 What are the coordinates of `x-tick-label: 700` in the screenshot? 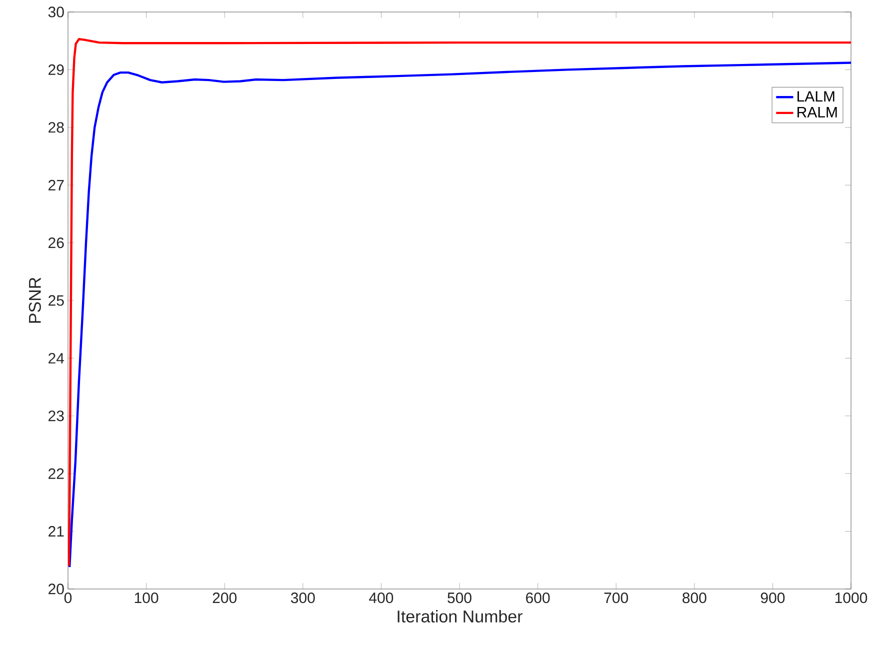 It's located at (616, 598).